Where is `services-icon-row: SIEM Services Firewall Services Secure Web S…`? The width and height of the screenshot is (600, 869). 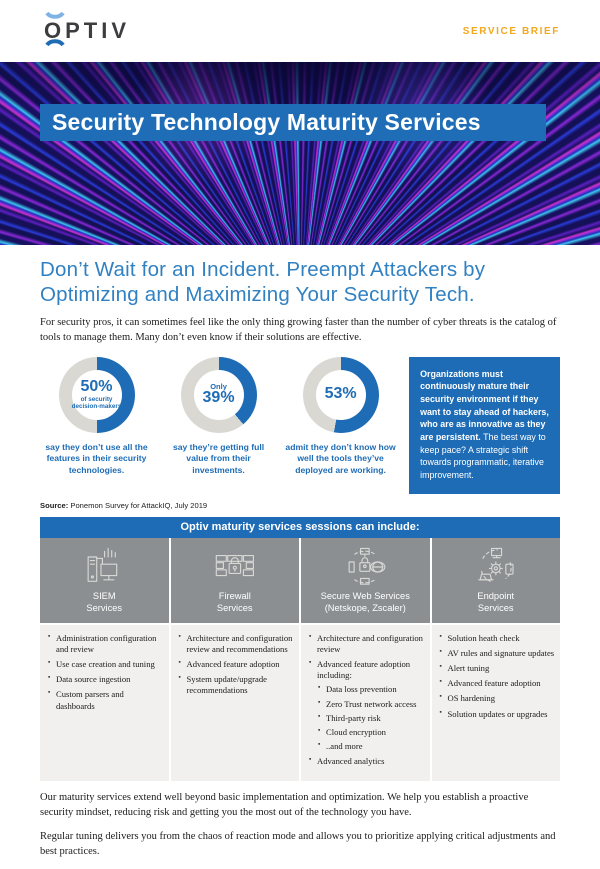 services-icon-row: SIEM Services Firewall Services Secure Web S… is located at coordinates (300, 580).